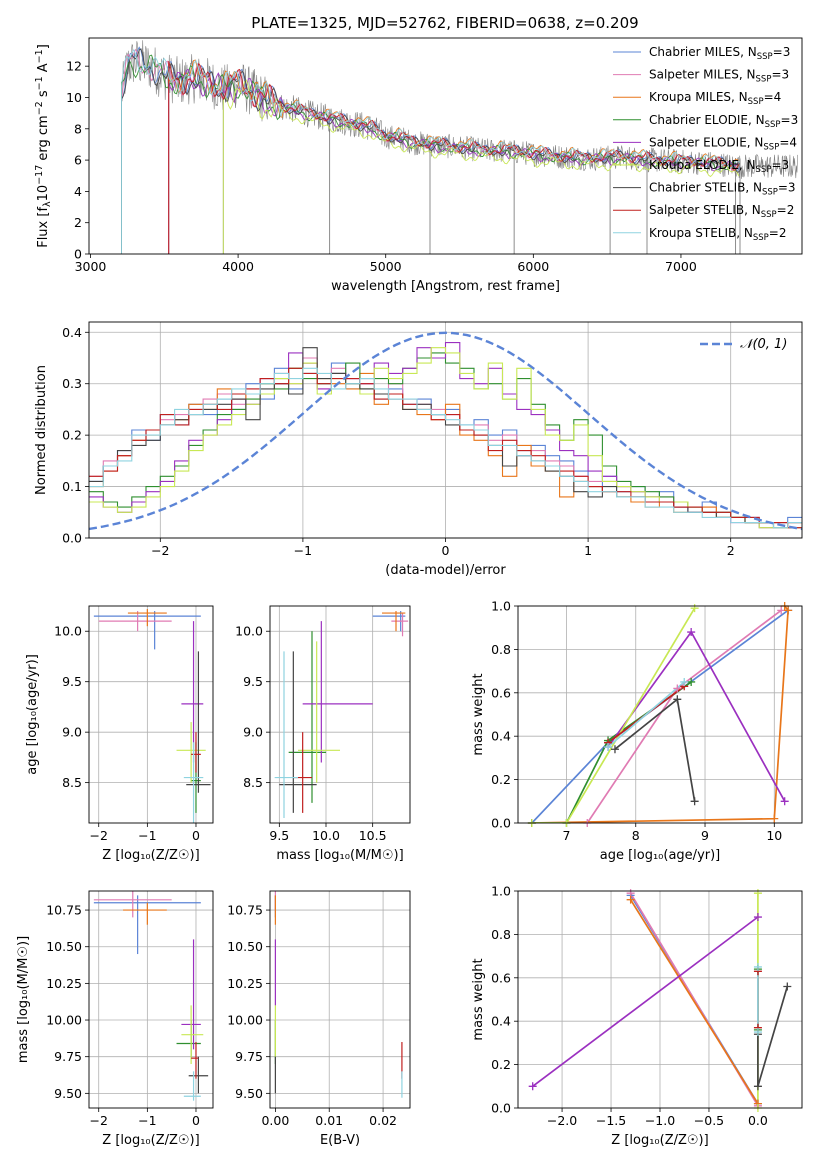 Image resolution: width=819 pixels, height=1170 pixels. I want to click on y-tick-label: 12, so click(74, 66).